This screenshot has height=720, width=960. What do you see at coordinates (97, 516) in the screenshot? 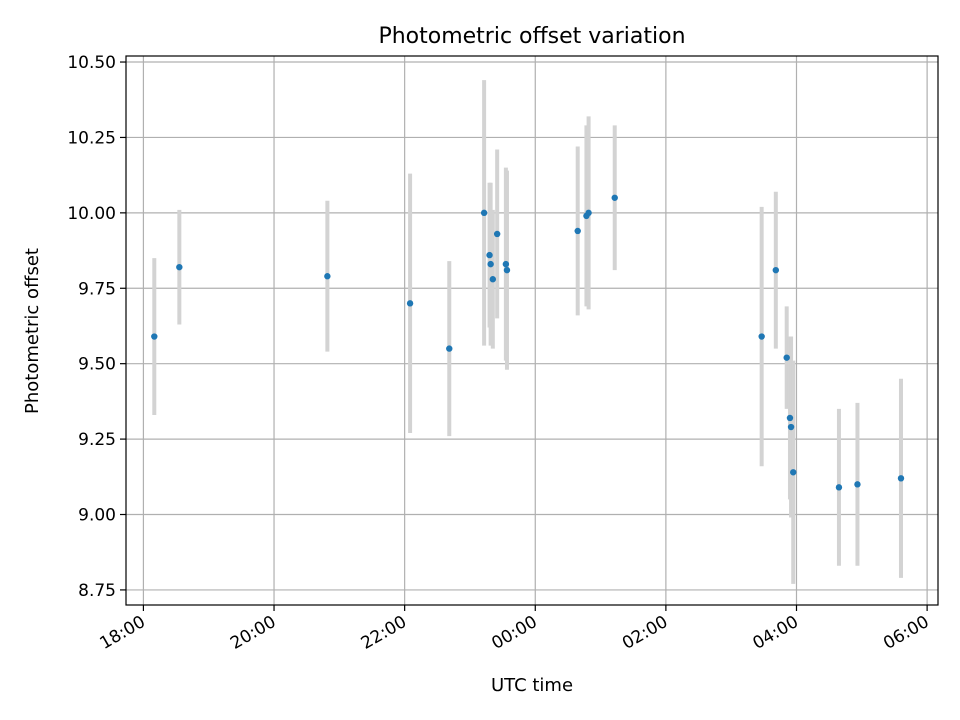
I see `y-tick-label: 9.00` at bounding box center [97, 516].